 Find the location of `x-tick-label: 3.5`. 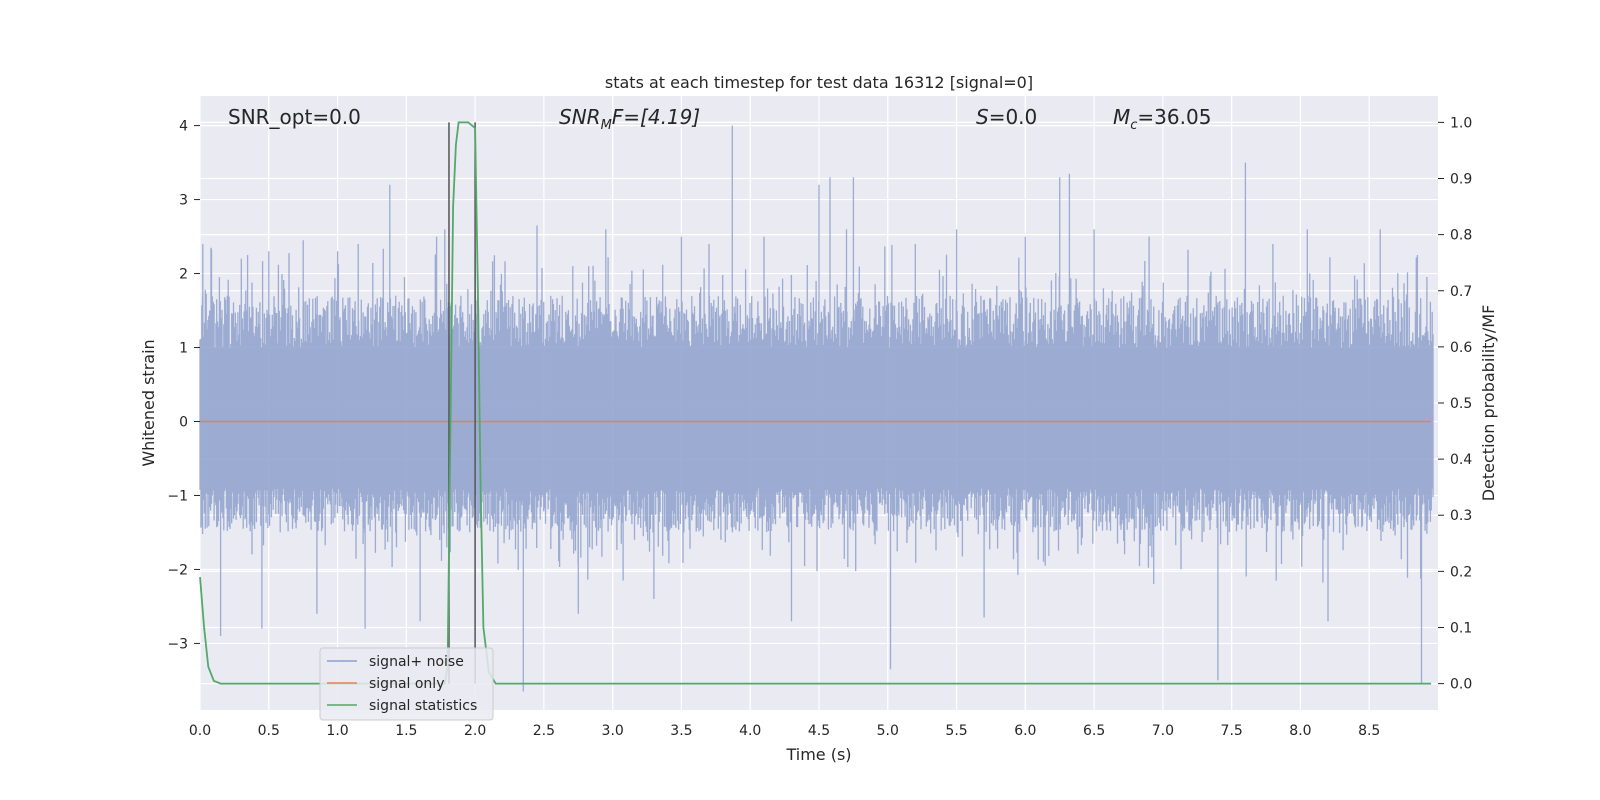

x-tick-label: 3.5 is located at coordinates (681, 731).